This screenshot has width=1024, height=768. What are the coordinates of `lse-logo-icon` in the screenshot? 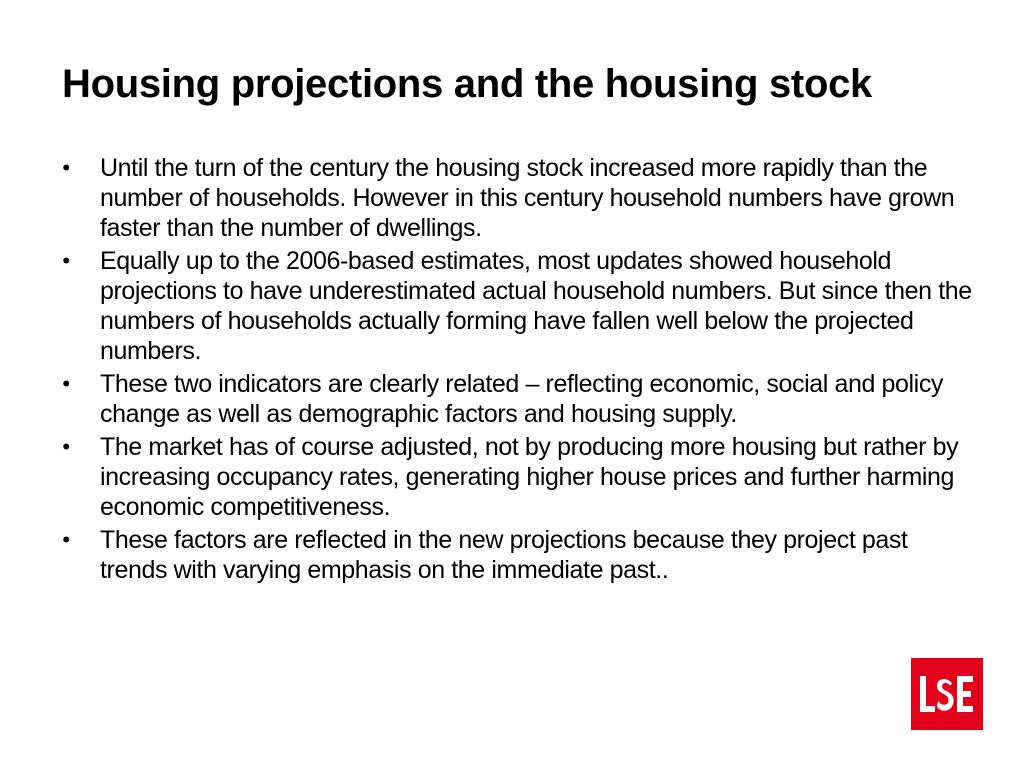 It's located at (946, 694).